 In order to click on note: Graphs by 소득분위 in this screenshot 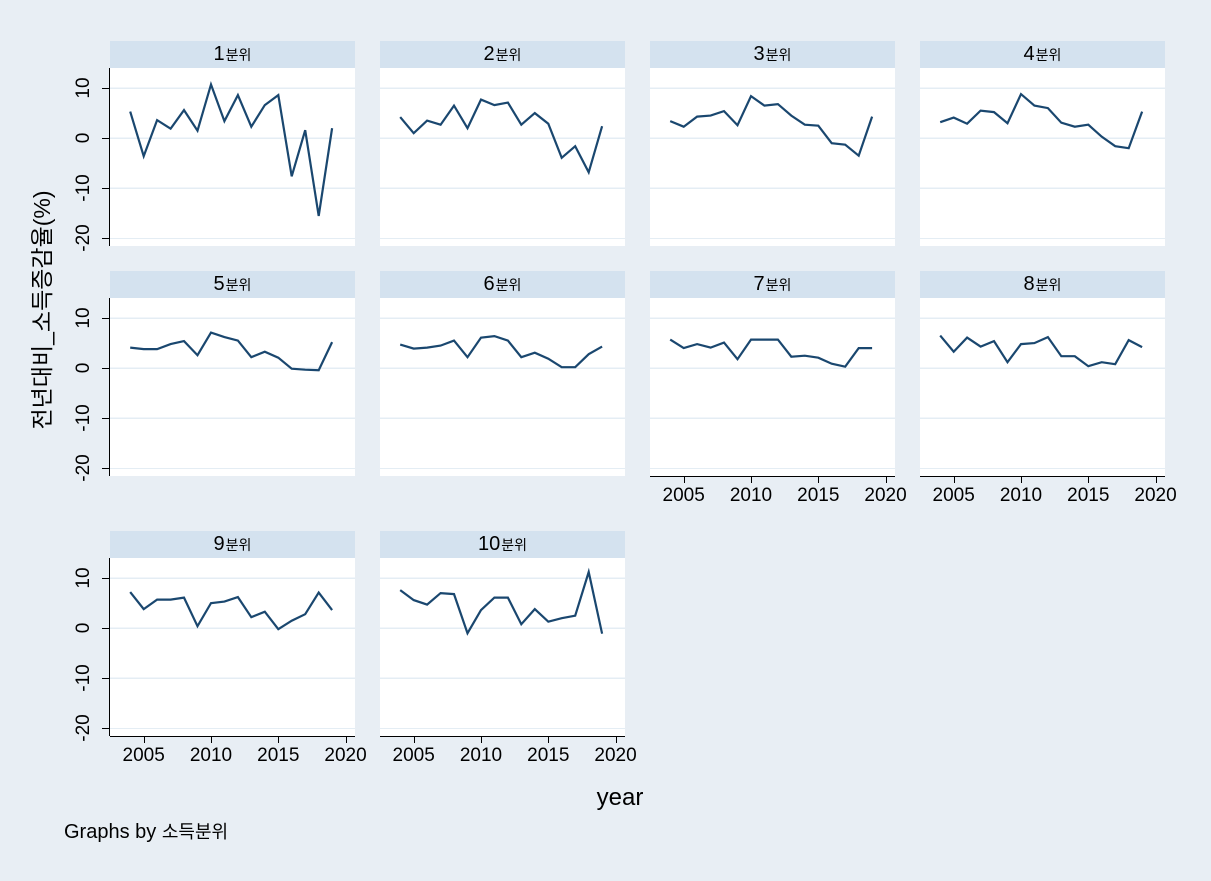, I will do `click(146, 831)`.